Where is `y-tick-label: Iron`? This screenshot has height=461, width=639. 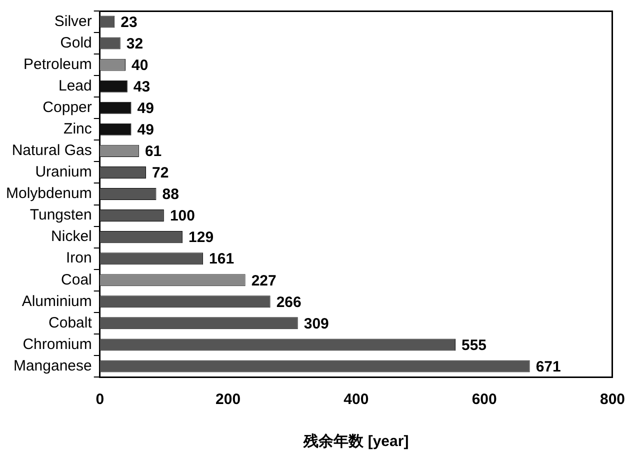 y-tick-label: Iron is located at coordinates (79, 258).